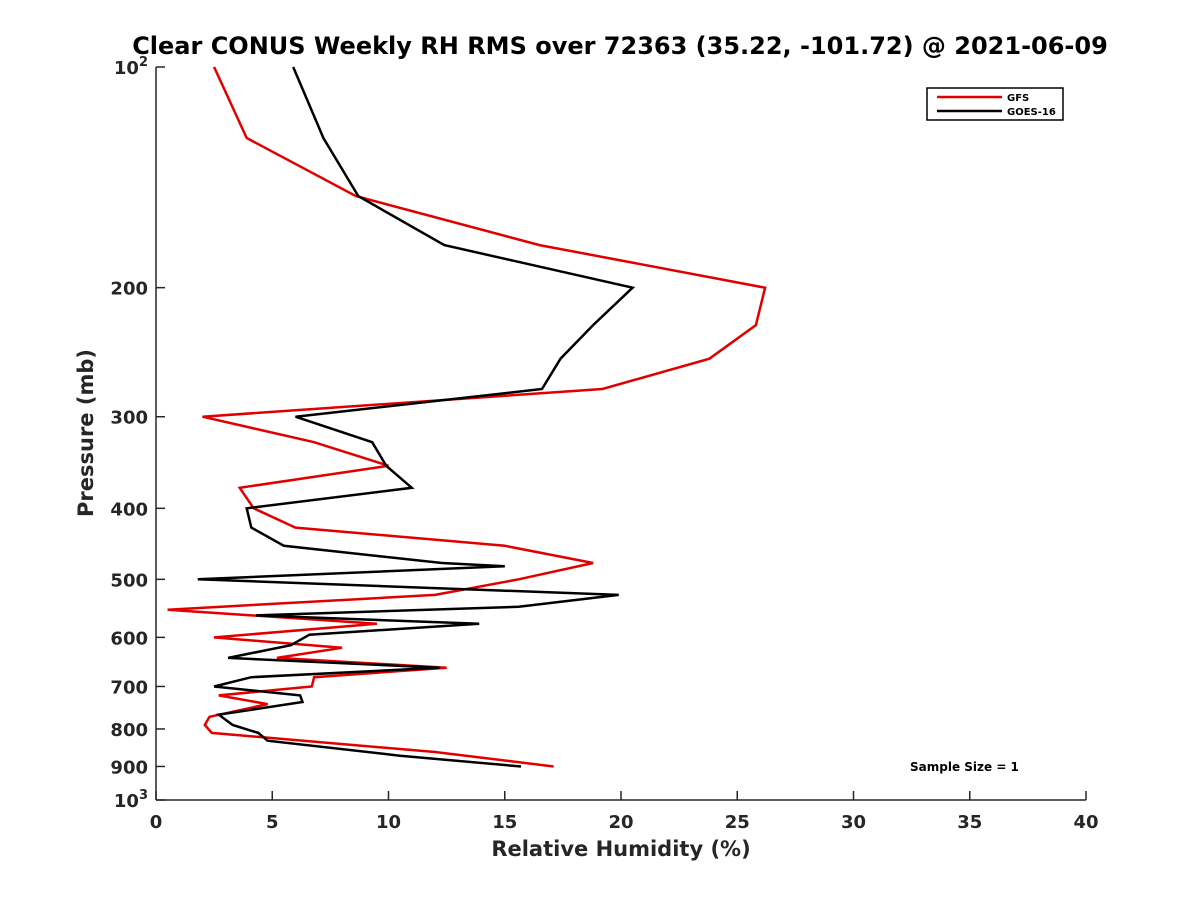  Describe the element at coordinates (129, 687) in the screenshot. I see `y-tick-label: 700` at that location.